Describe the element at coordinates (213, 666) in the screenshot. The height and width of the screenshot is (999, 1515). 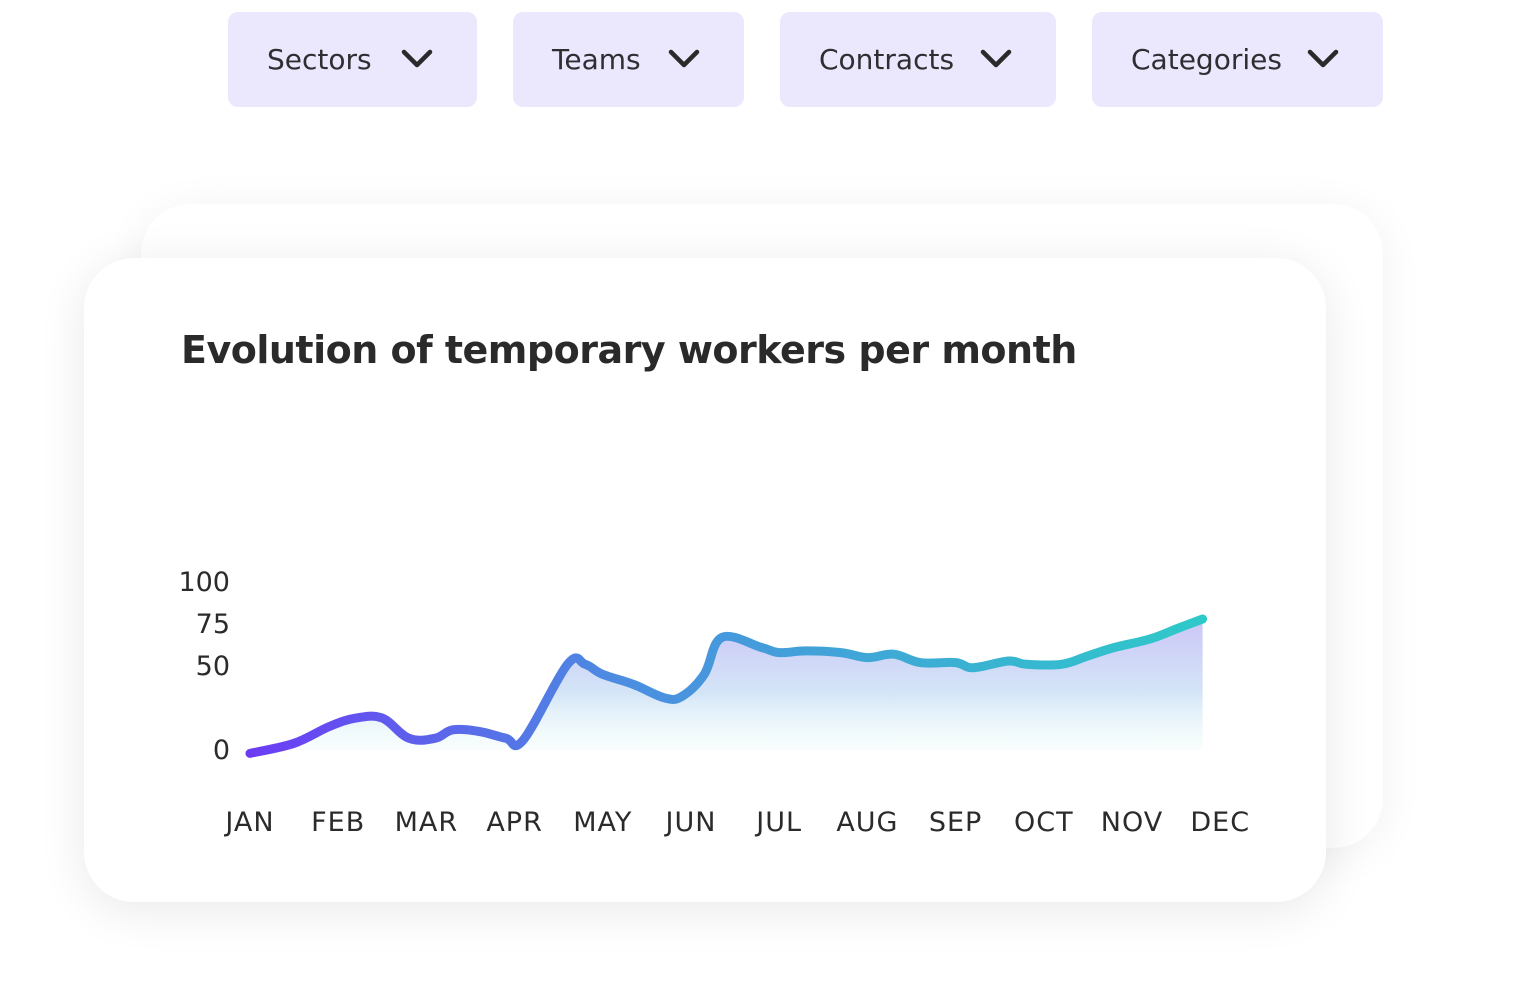
I see `y-tick-label: 50` at that location.